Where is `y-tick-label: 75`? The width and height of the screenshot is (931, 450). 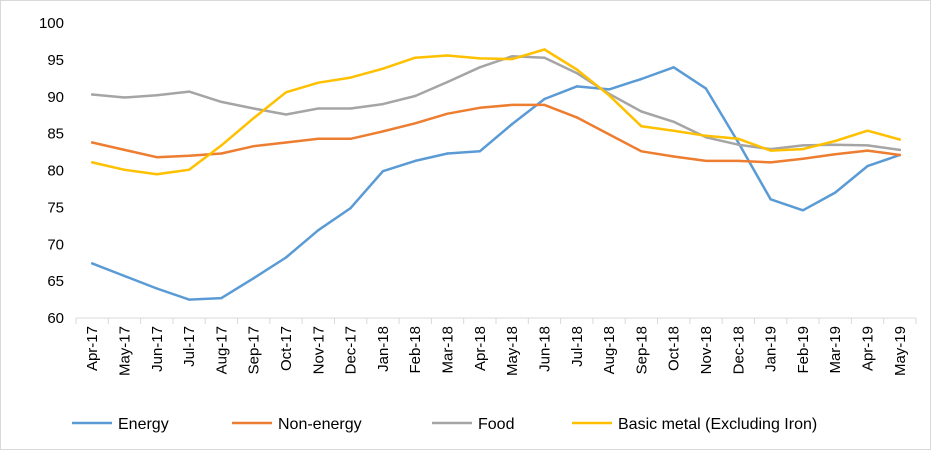 y-tick-label: 75 is located at coordinates (55, 207).